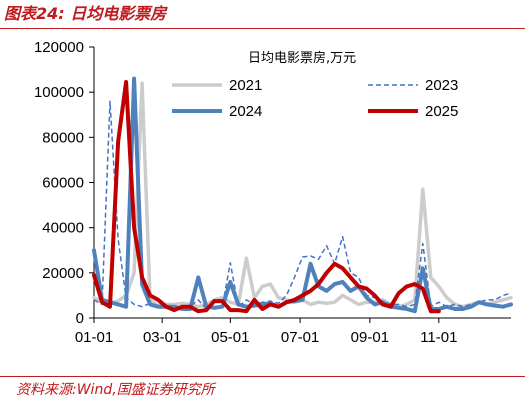 The width and height of the screenshot is (525, 402). Describe the element at coordinates (438, 337) in the screenshot. I see `x-tick-label: 11-01` at that location.